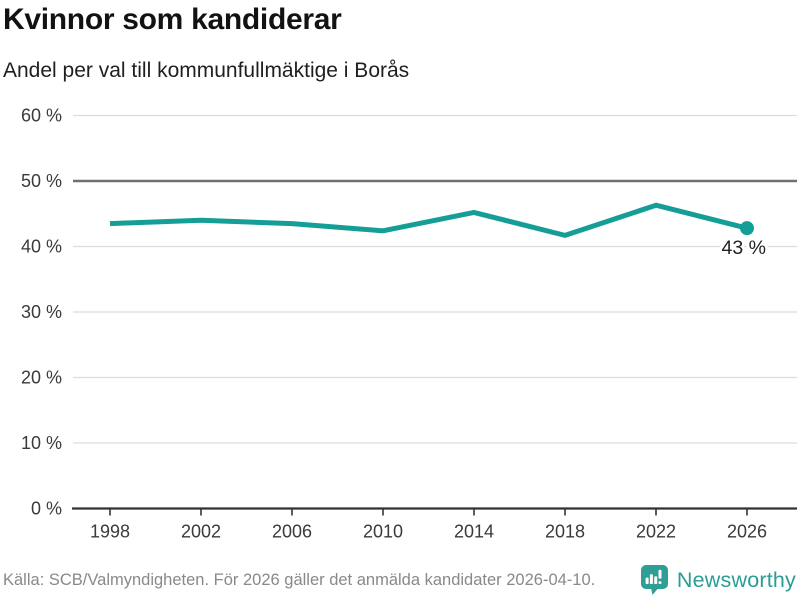 The height and width of the screenshot is (600, 800). What do you see at coordinates (41, 181) in the screenshot?
I see `y-tick-label: 50 %` at bounding box center [41, 181].